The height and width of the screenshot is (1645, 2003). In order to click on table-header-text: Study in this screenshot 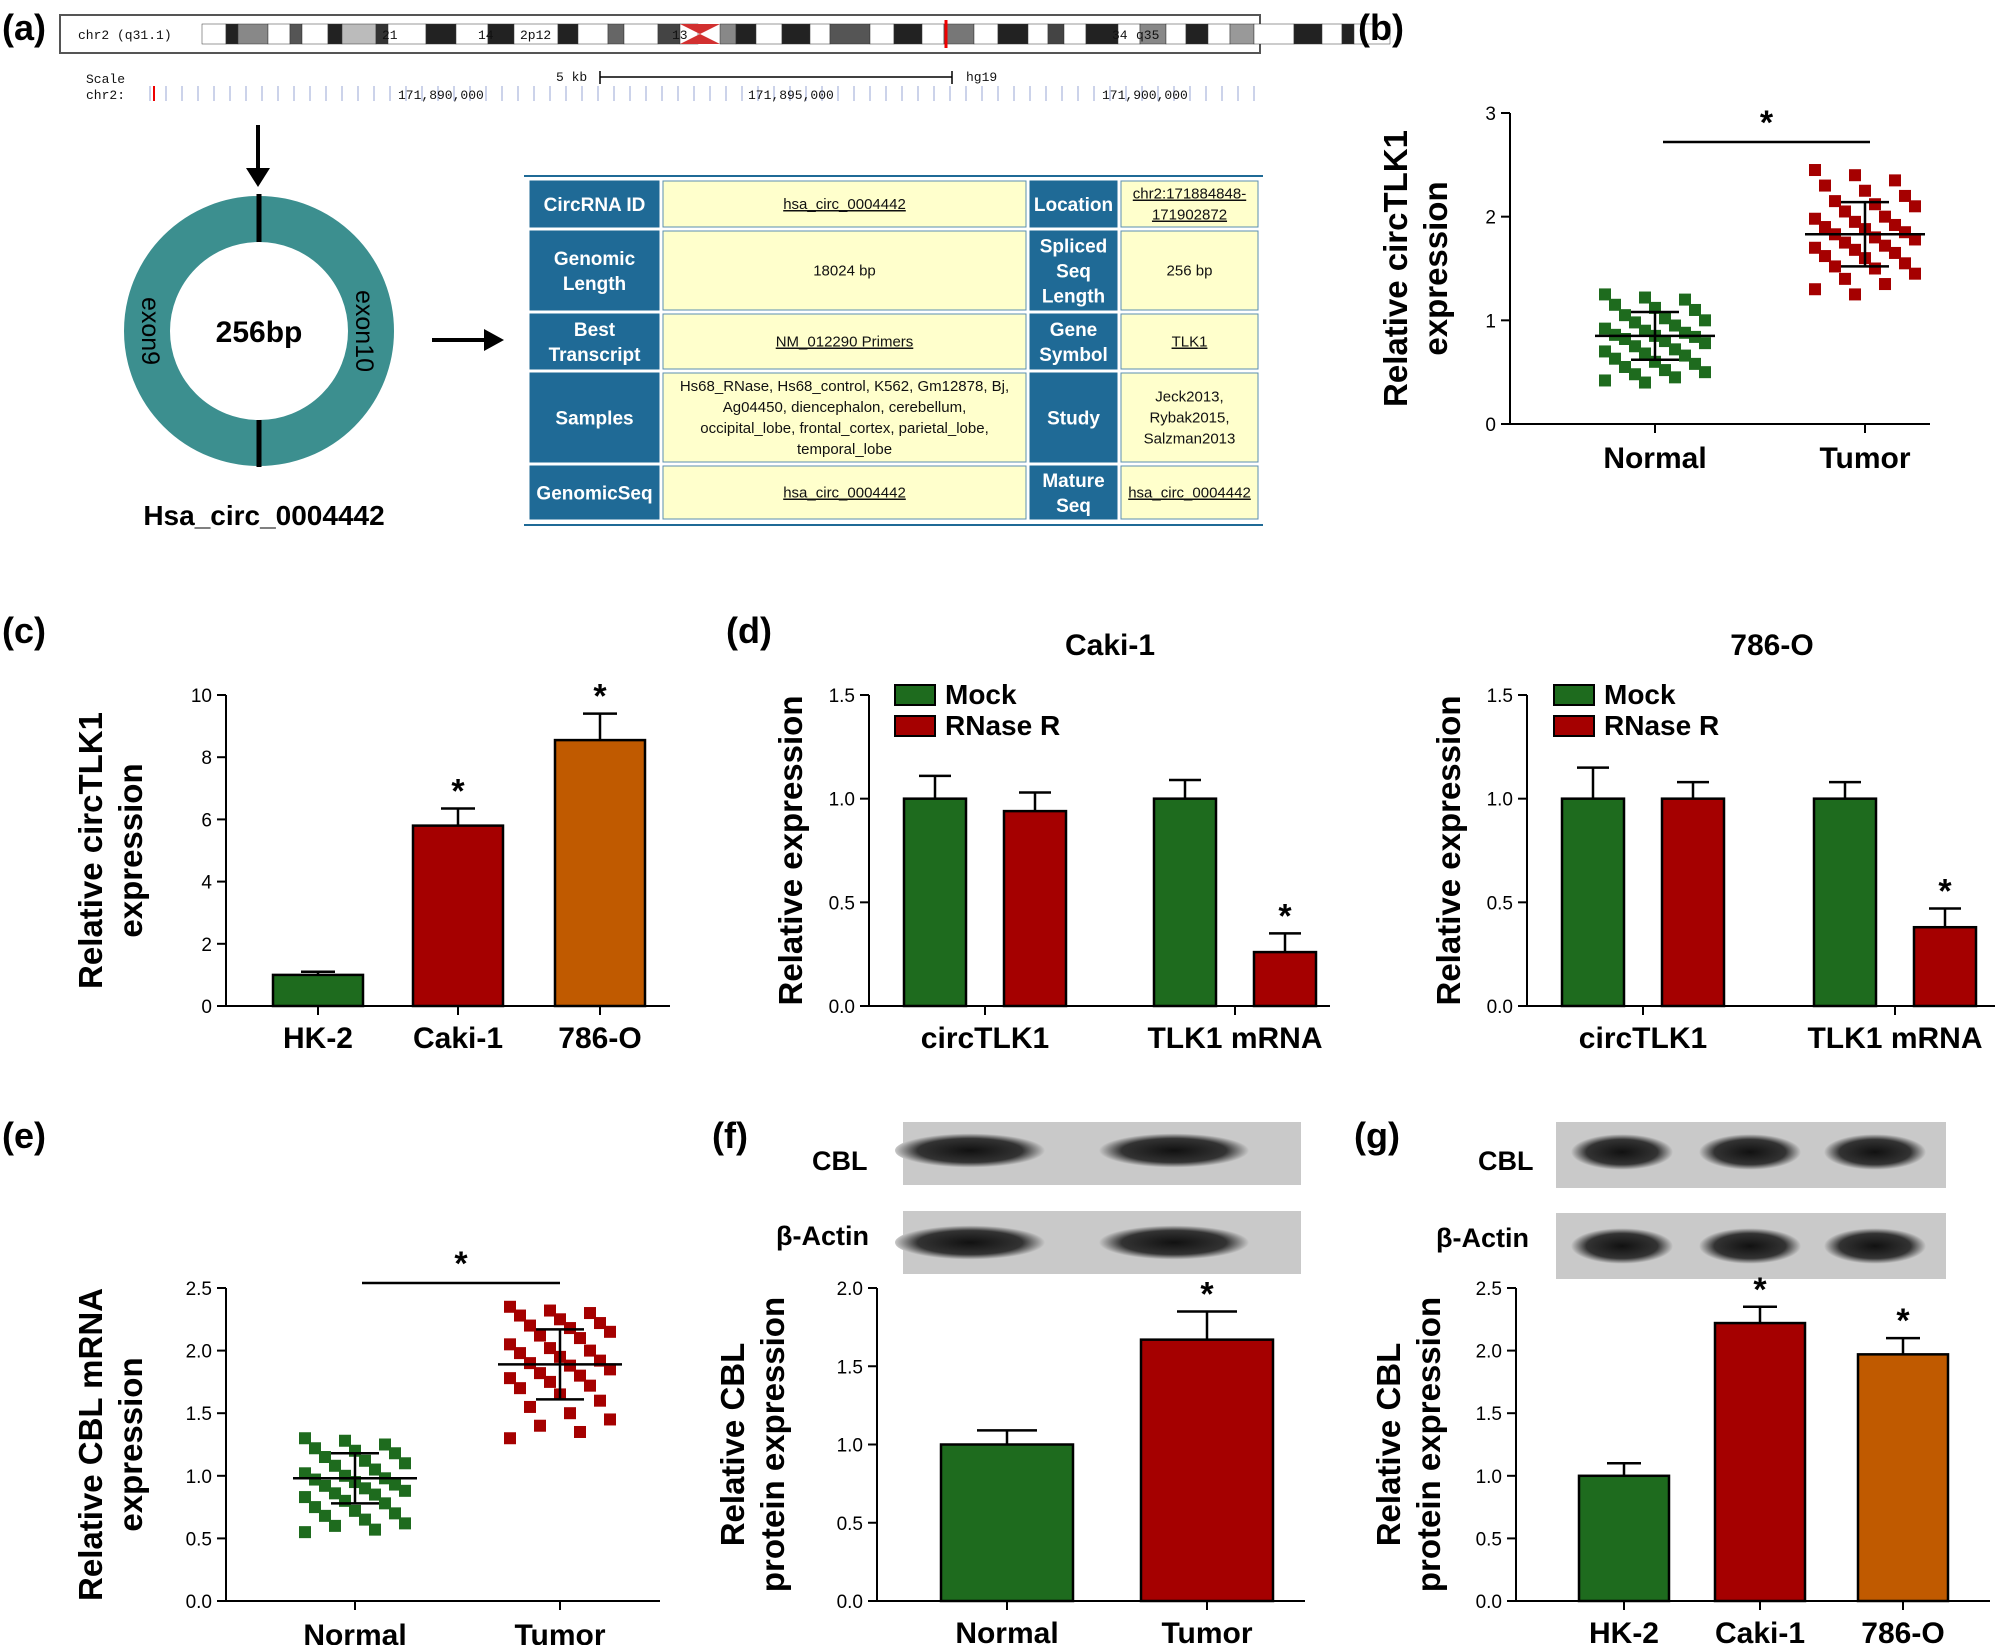, I will do `click(1073, 419)`.